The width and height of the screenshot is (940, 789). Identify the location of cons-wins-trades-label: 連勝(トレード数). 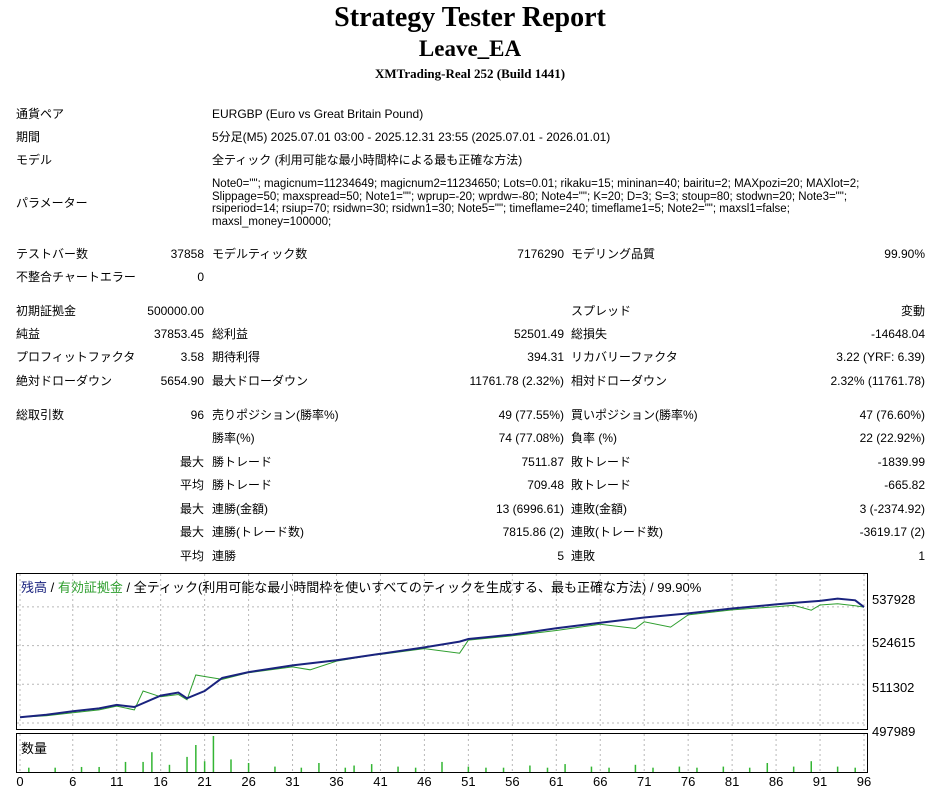
(258, 532).